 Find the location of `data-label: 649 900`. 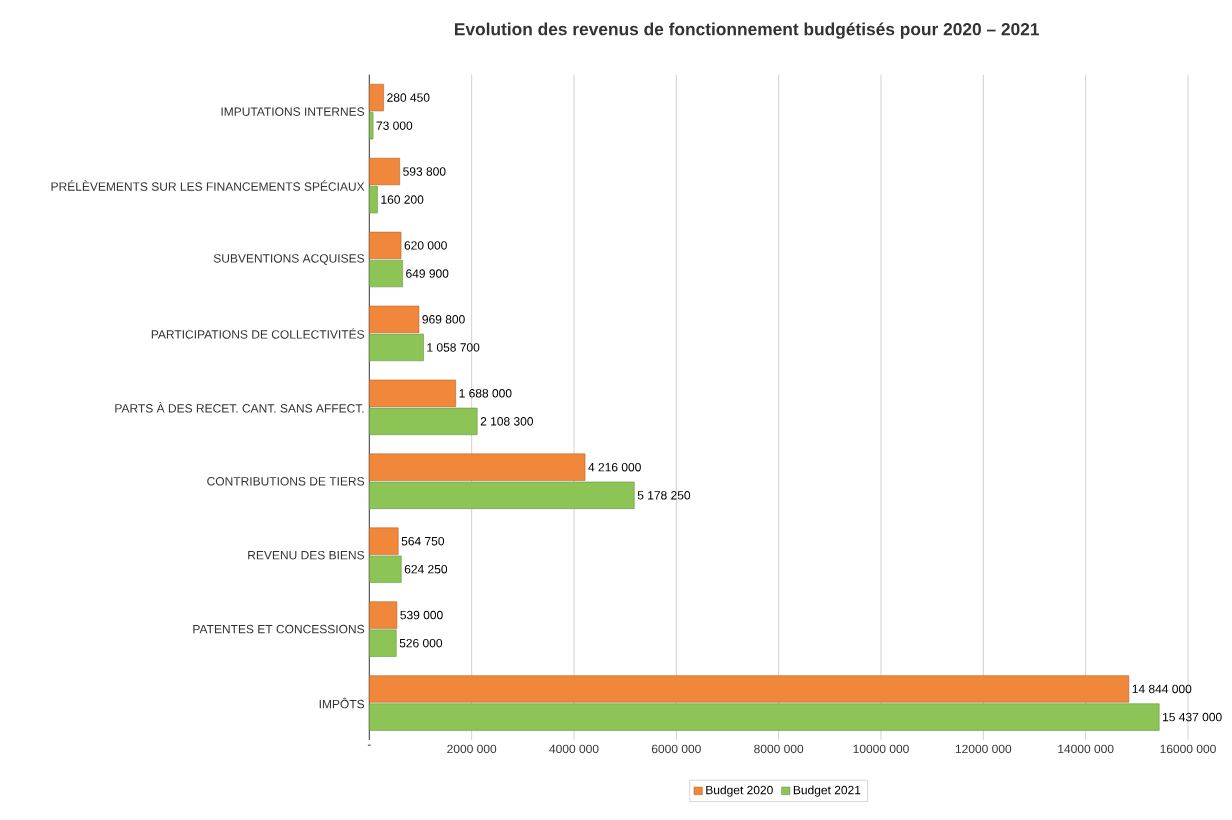

data-label: 649 900 is located at coordinates (427, 273).